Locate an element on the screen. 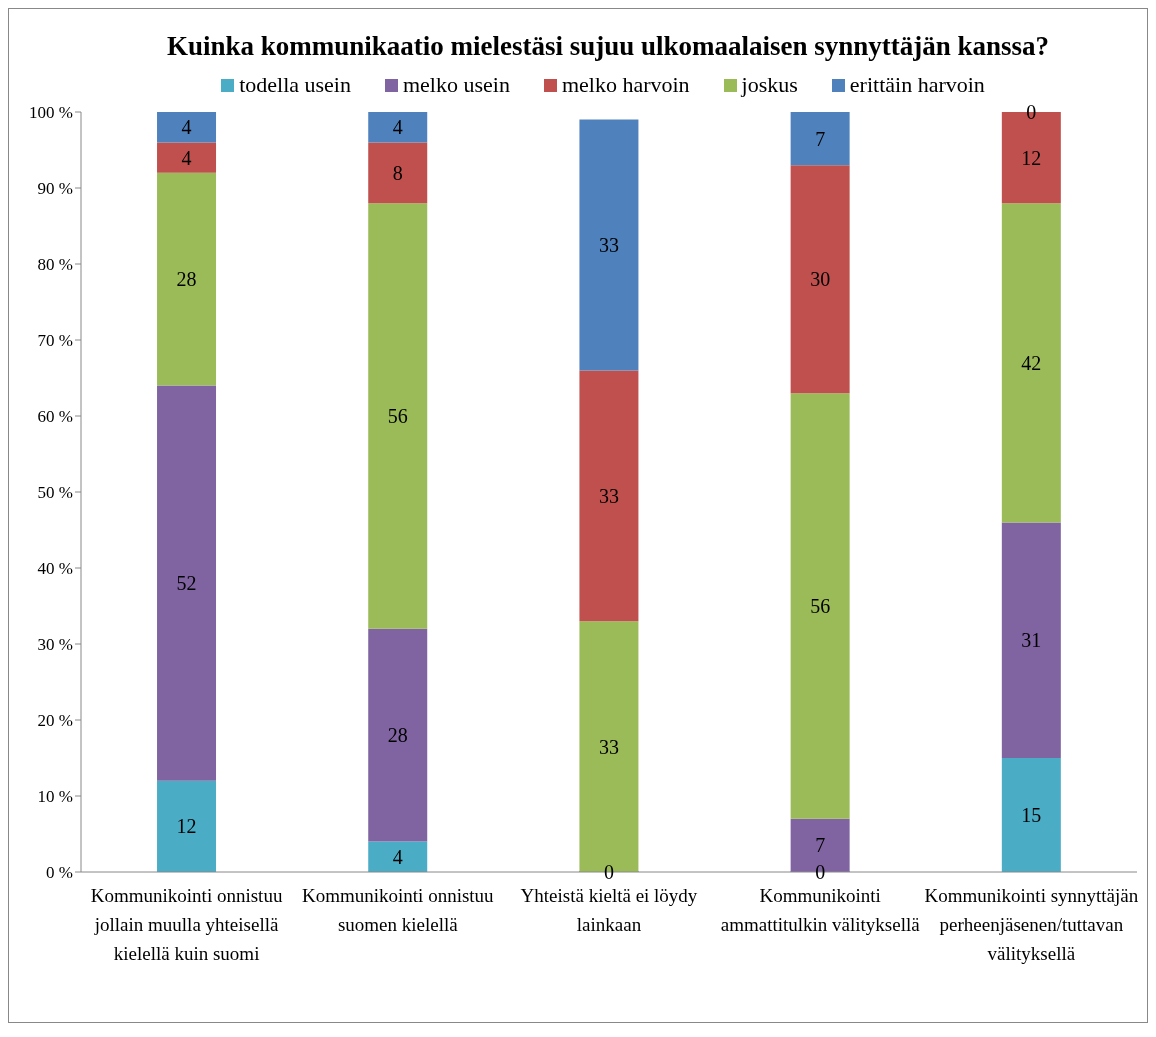  legend-label: erittäin harvoin is located at coordinates (916, 85).